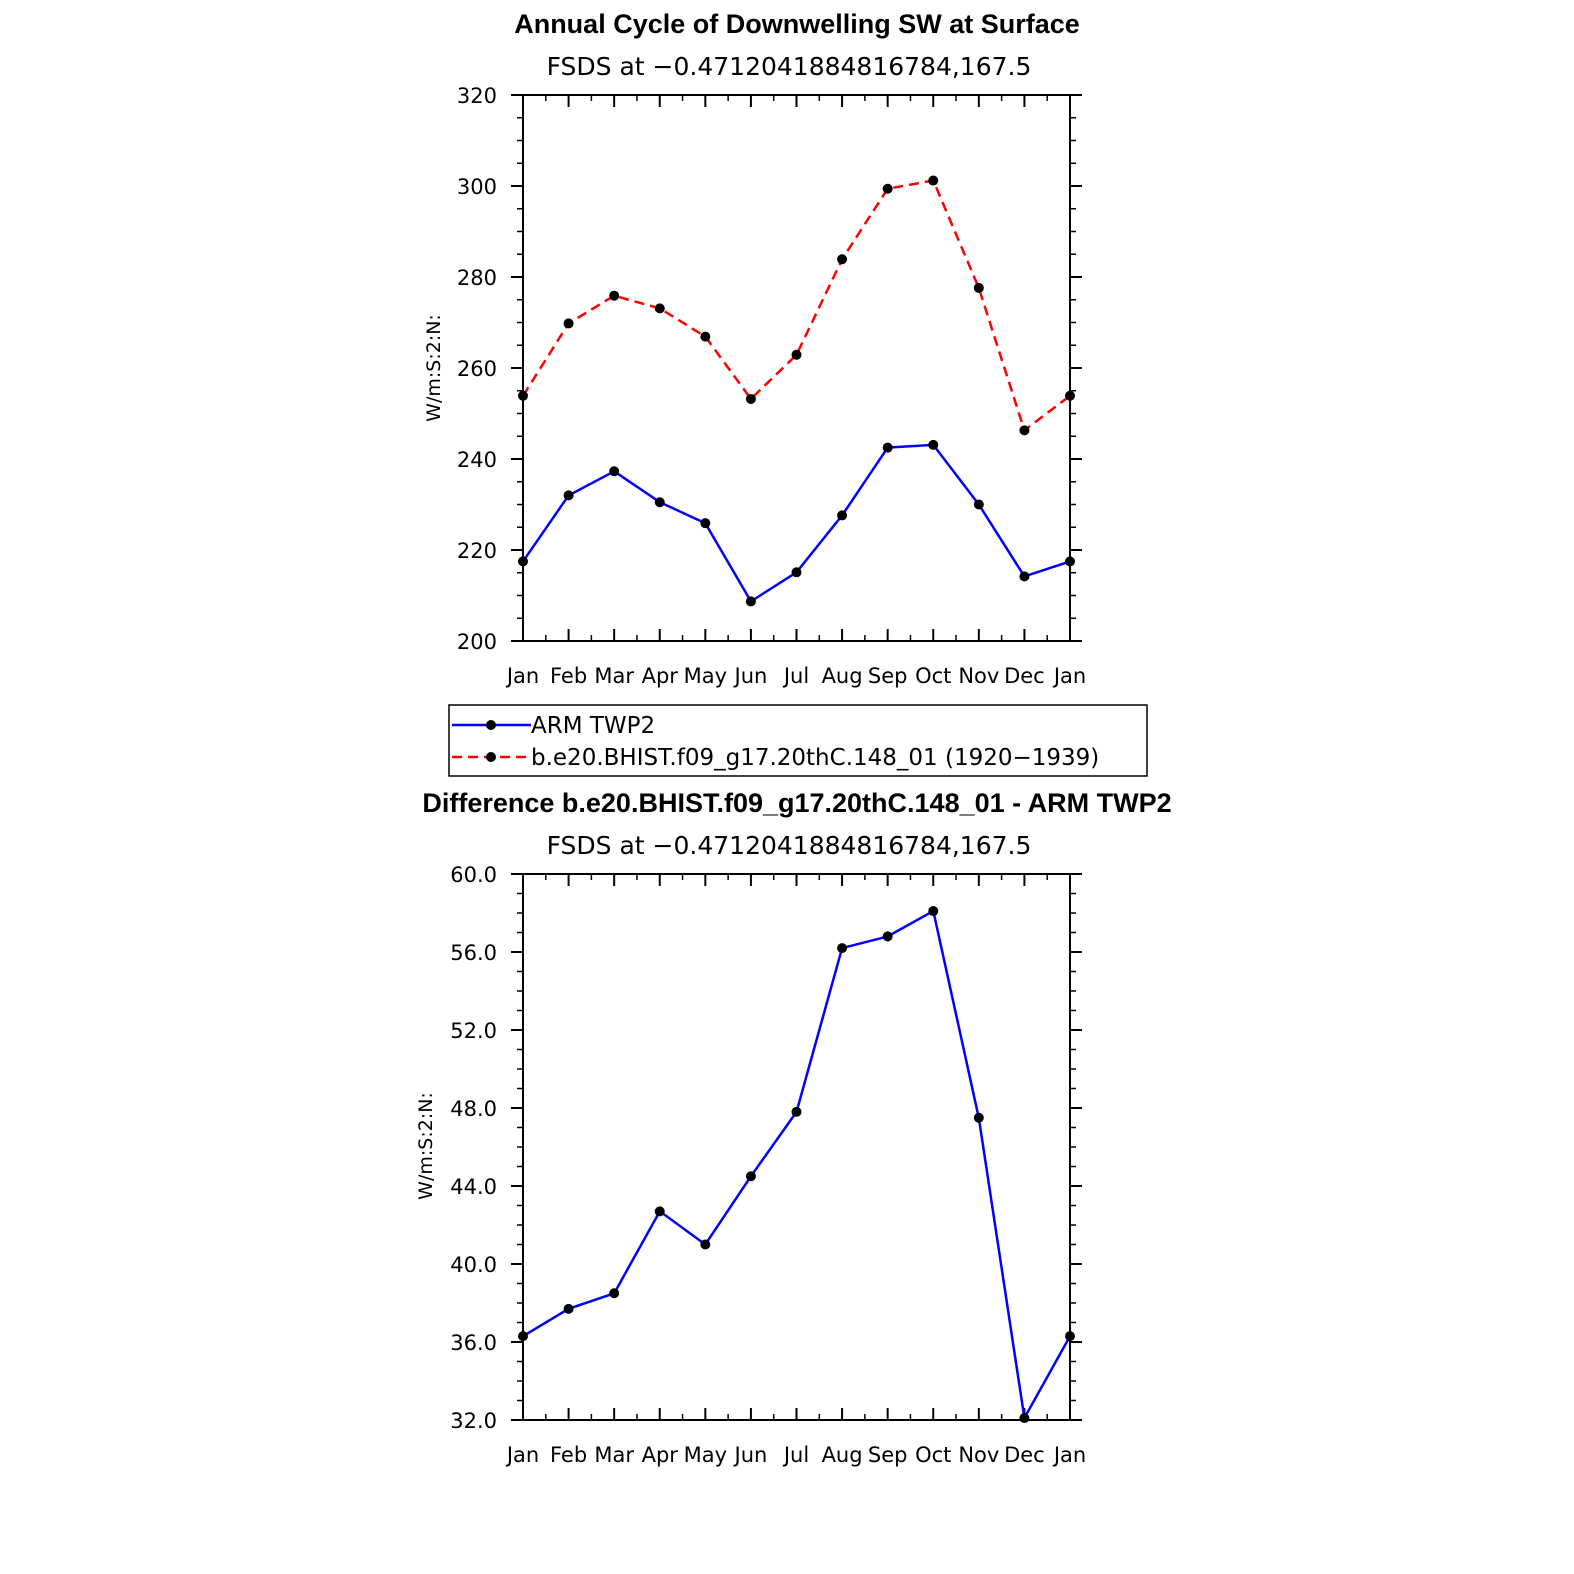 Image resolution: width=1574 pixels, height=1574 pixels. I want to click on legend-label-arm: ARM TWP2, so click(593, 726).